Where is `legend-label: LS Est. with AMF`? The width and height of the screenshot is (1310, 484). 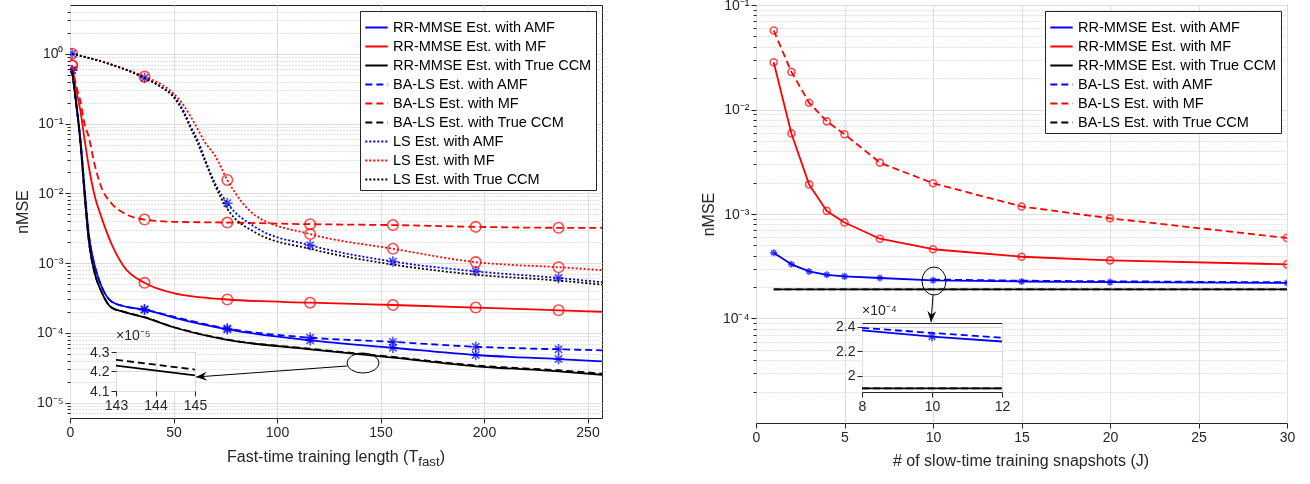
legend-label: LS Est. with AMF is located at coordinates (448, 140).